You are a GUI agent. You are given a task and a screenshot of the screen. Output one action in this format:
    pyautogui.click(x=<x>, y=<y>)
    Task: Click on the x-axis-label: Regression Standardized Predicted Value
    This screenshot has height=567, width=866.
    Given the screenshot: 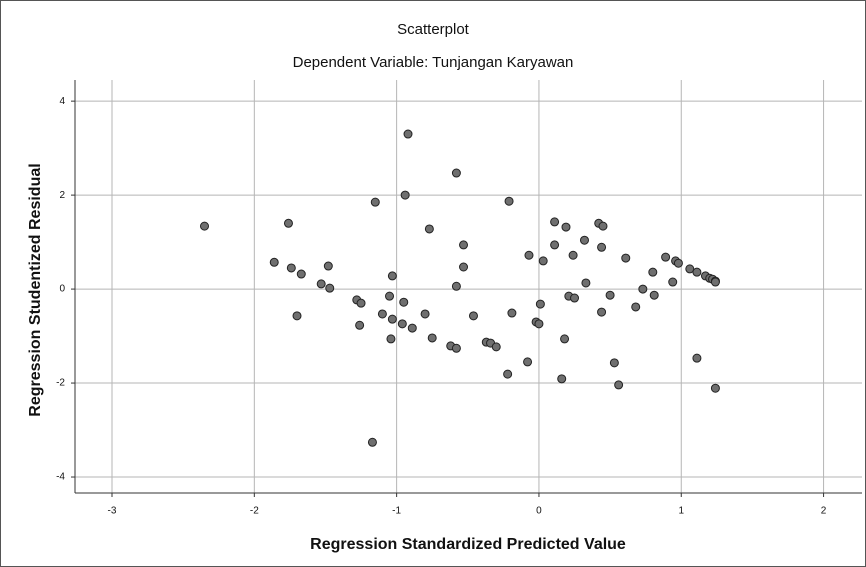 What is the action you would take?
    pyautogui.click(x=468, y=544)
    